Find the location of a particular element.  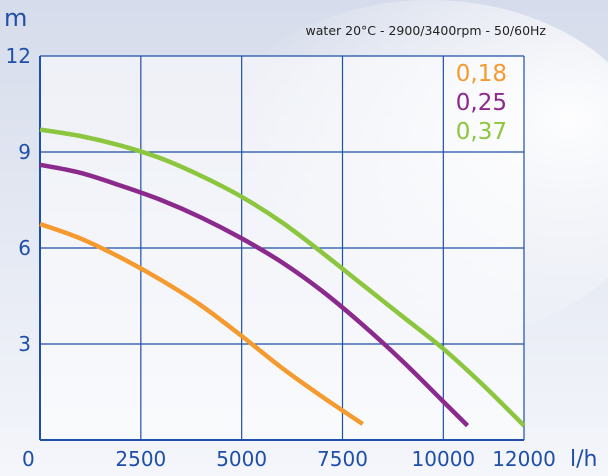

legend: 0,18 0,25 0,37 is located at coordinates (481, 103).